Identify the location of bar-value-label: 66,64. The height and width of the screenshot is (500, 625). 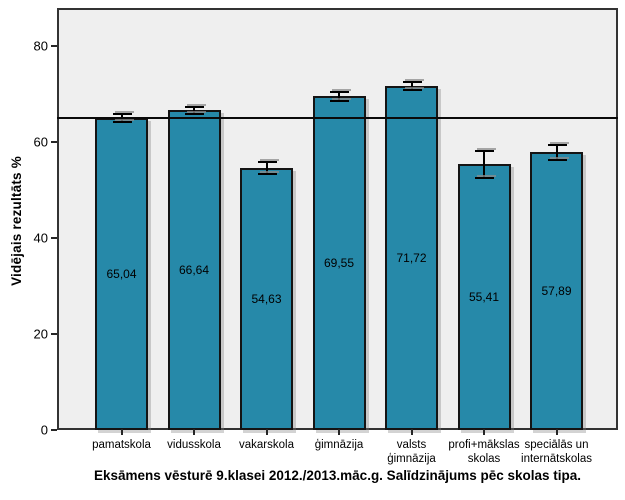
(194, 270).